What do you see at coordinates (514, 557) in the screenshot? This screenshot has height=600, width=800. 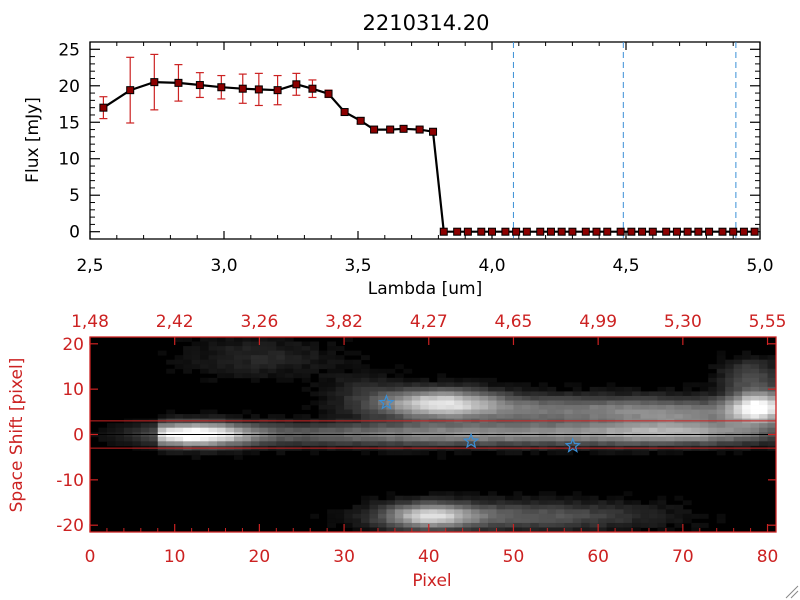 I see `bottom-x-tick-label: 50` at bounding box center [514, 557].